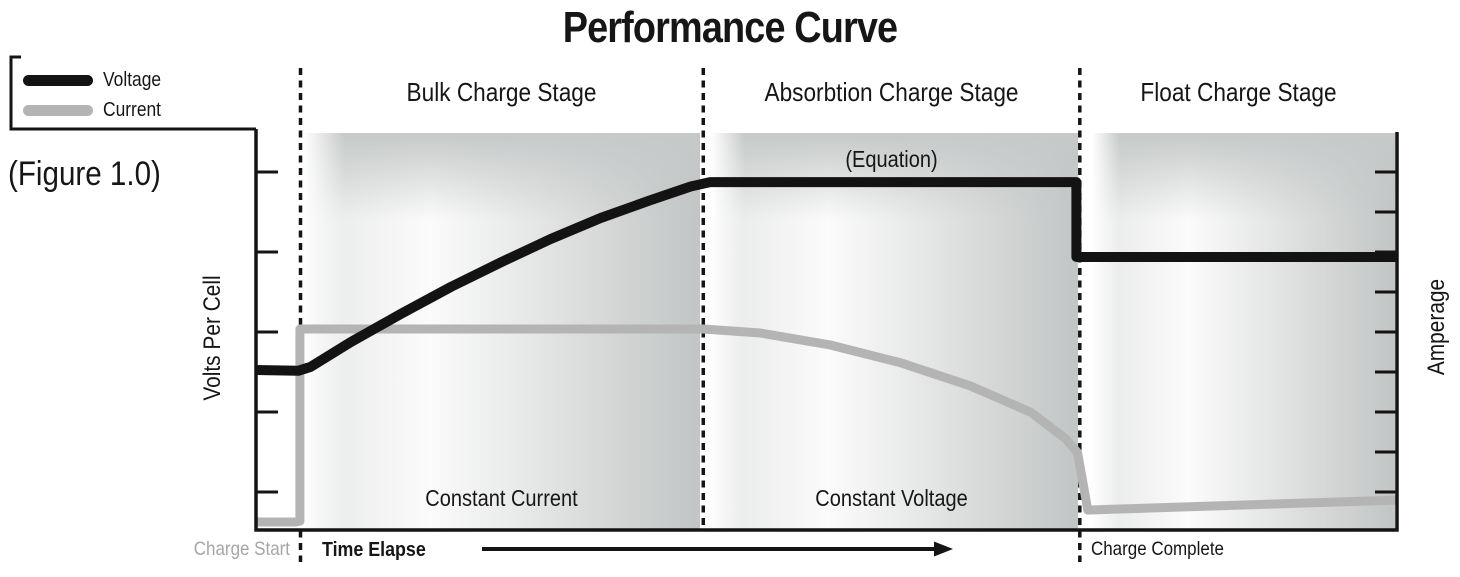 Image resolution: width=1460 pixels, height=577 pixels. Describe the element at coordinates (132, 110) in the screenshot. I see `legend-label-current: Current` at that location.